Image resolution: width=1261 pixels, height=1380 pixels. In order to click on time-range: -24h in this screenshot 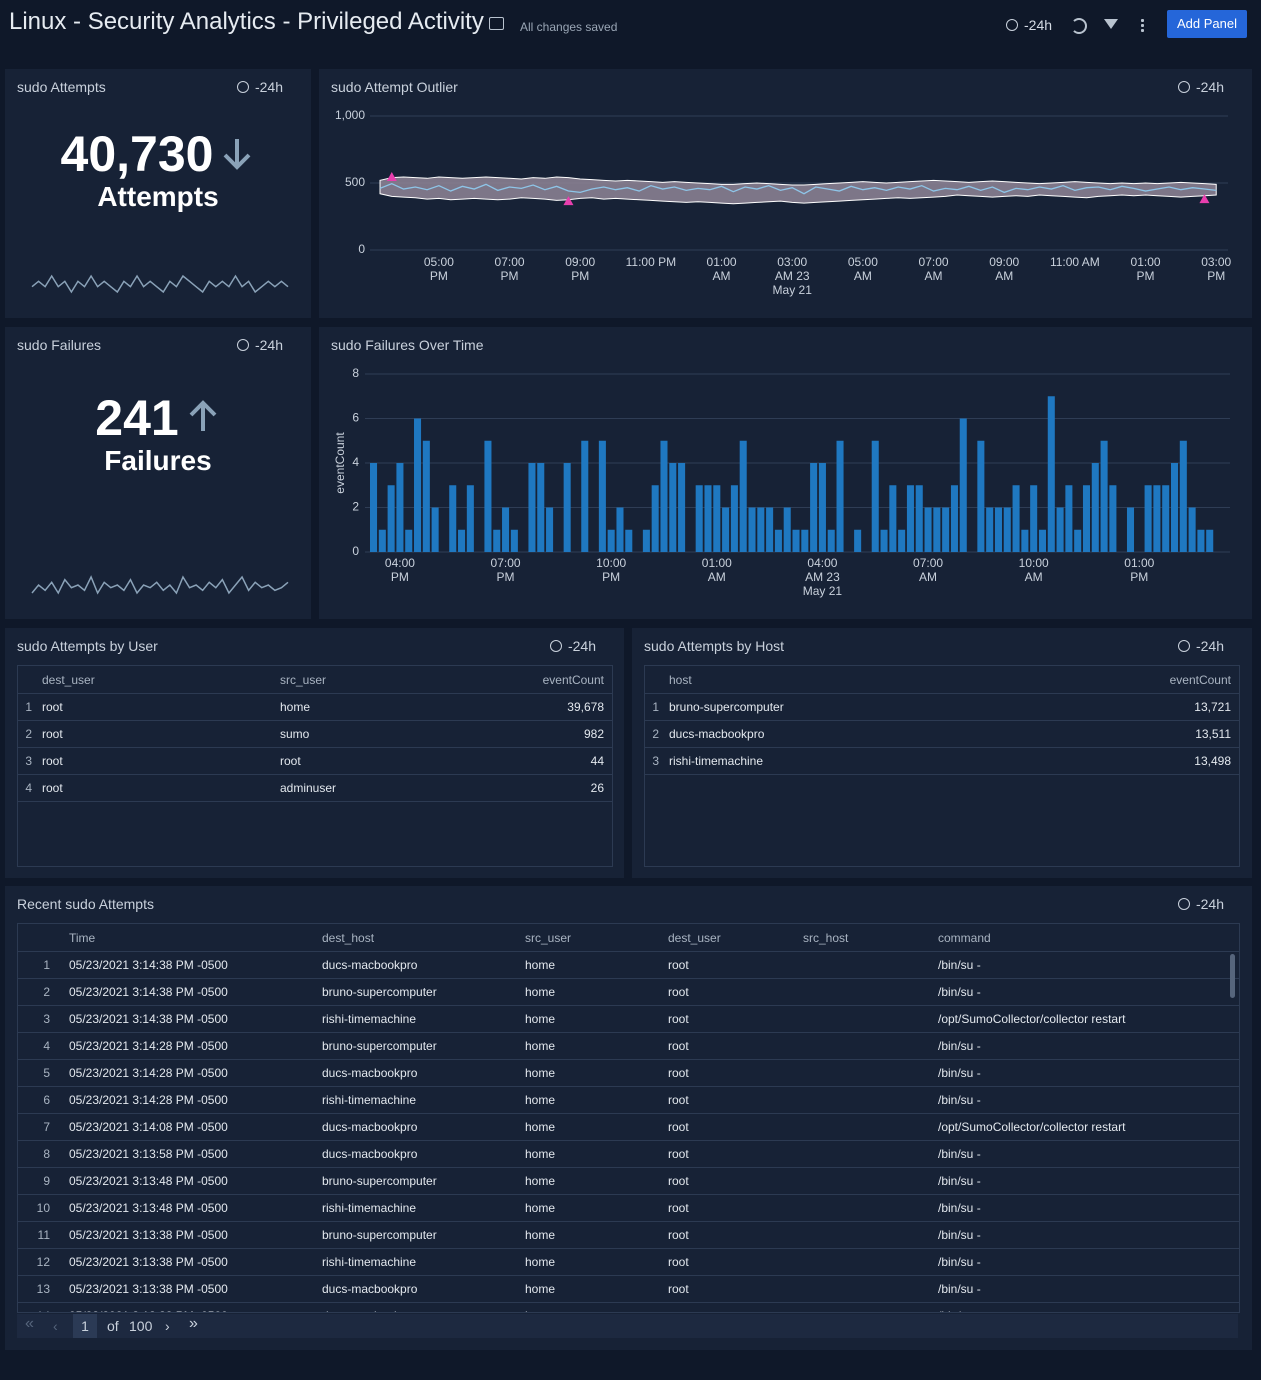, I will do `click(1029, 25)`.